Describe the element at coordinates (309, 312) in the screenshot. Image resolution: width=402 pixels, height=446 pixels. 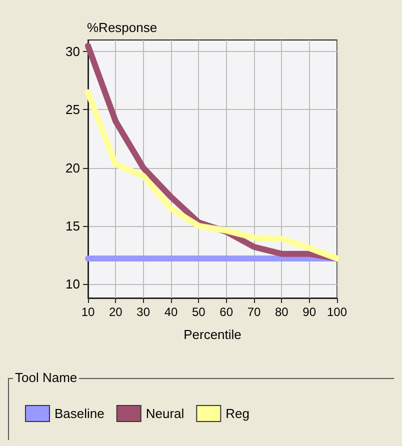
I see `x-tick-label: 90` at that location.